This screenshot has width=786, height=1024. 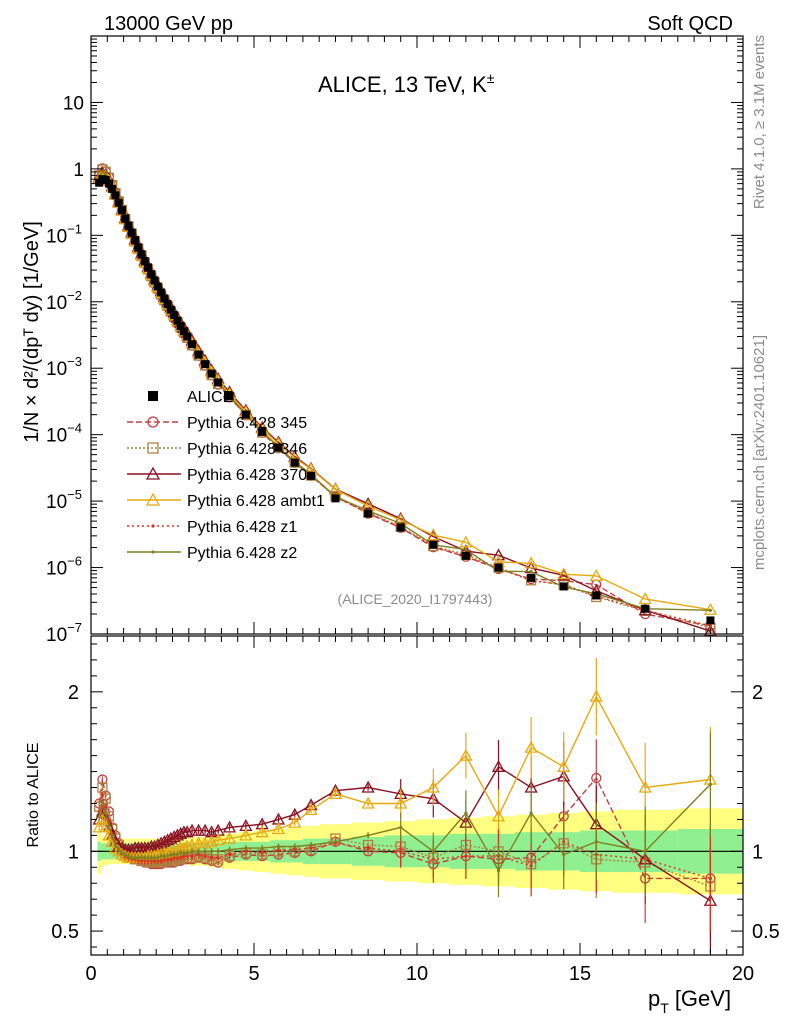 What do you see at coordinates (247, 423) in the screenshot?
I see `legend-label-p345: Pythia 6.428 345` at bounding box center [247, 423].